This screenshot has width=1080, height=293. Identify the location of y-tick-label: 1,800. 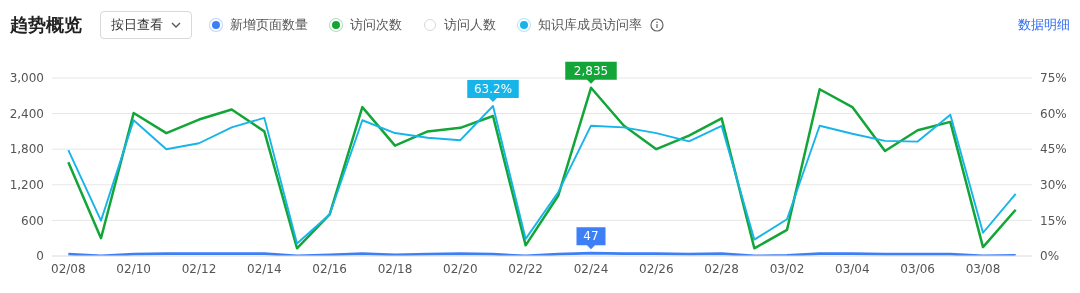
(26, 149).